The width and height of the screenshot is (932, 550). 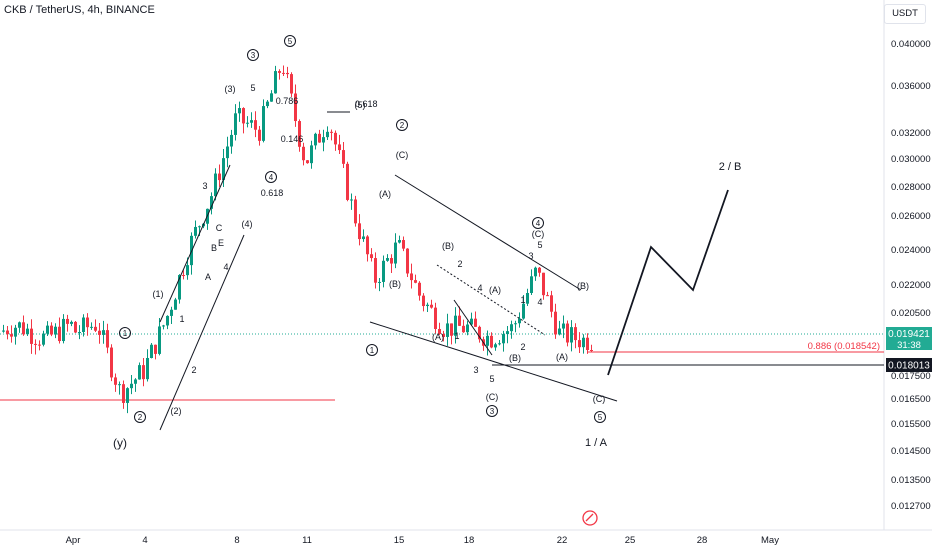 I want to click on price-tick-label: 0.040000, so click(x=911, y=44).